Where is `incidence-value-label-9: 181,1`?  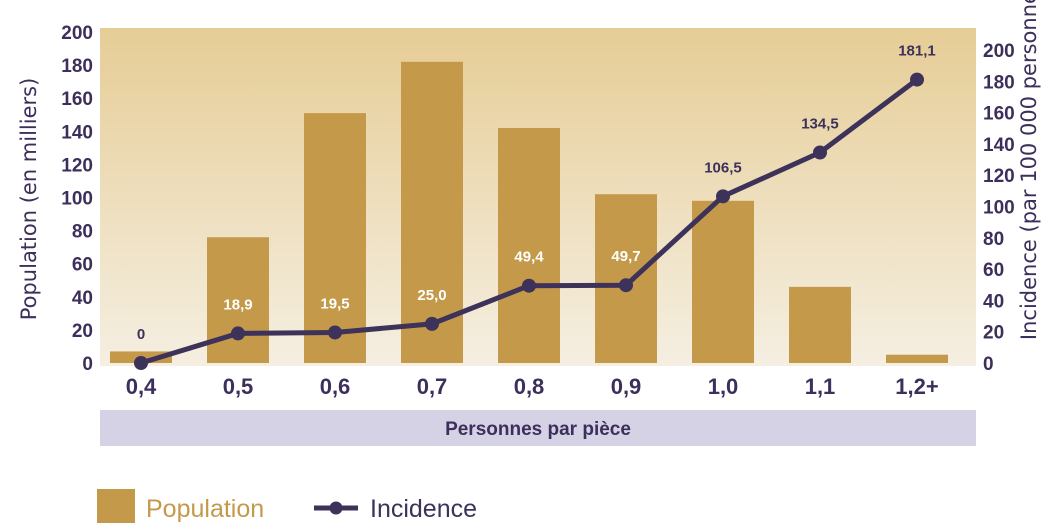 incidence-value-label-9: 181,1 is located at coordinates (917, 51).